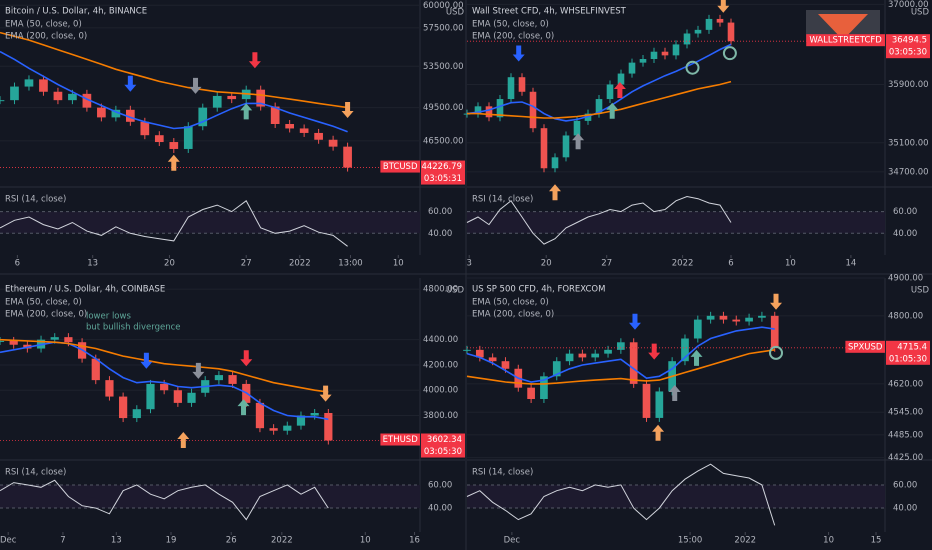 This screenshot has height=550, width=932. I want to click on x-tick-label: 26, so click(231, 541).